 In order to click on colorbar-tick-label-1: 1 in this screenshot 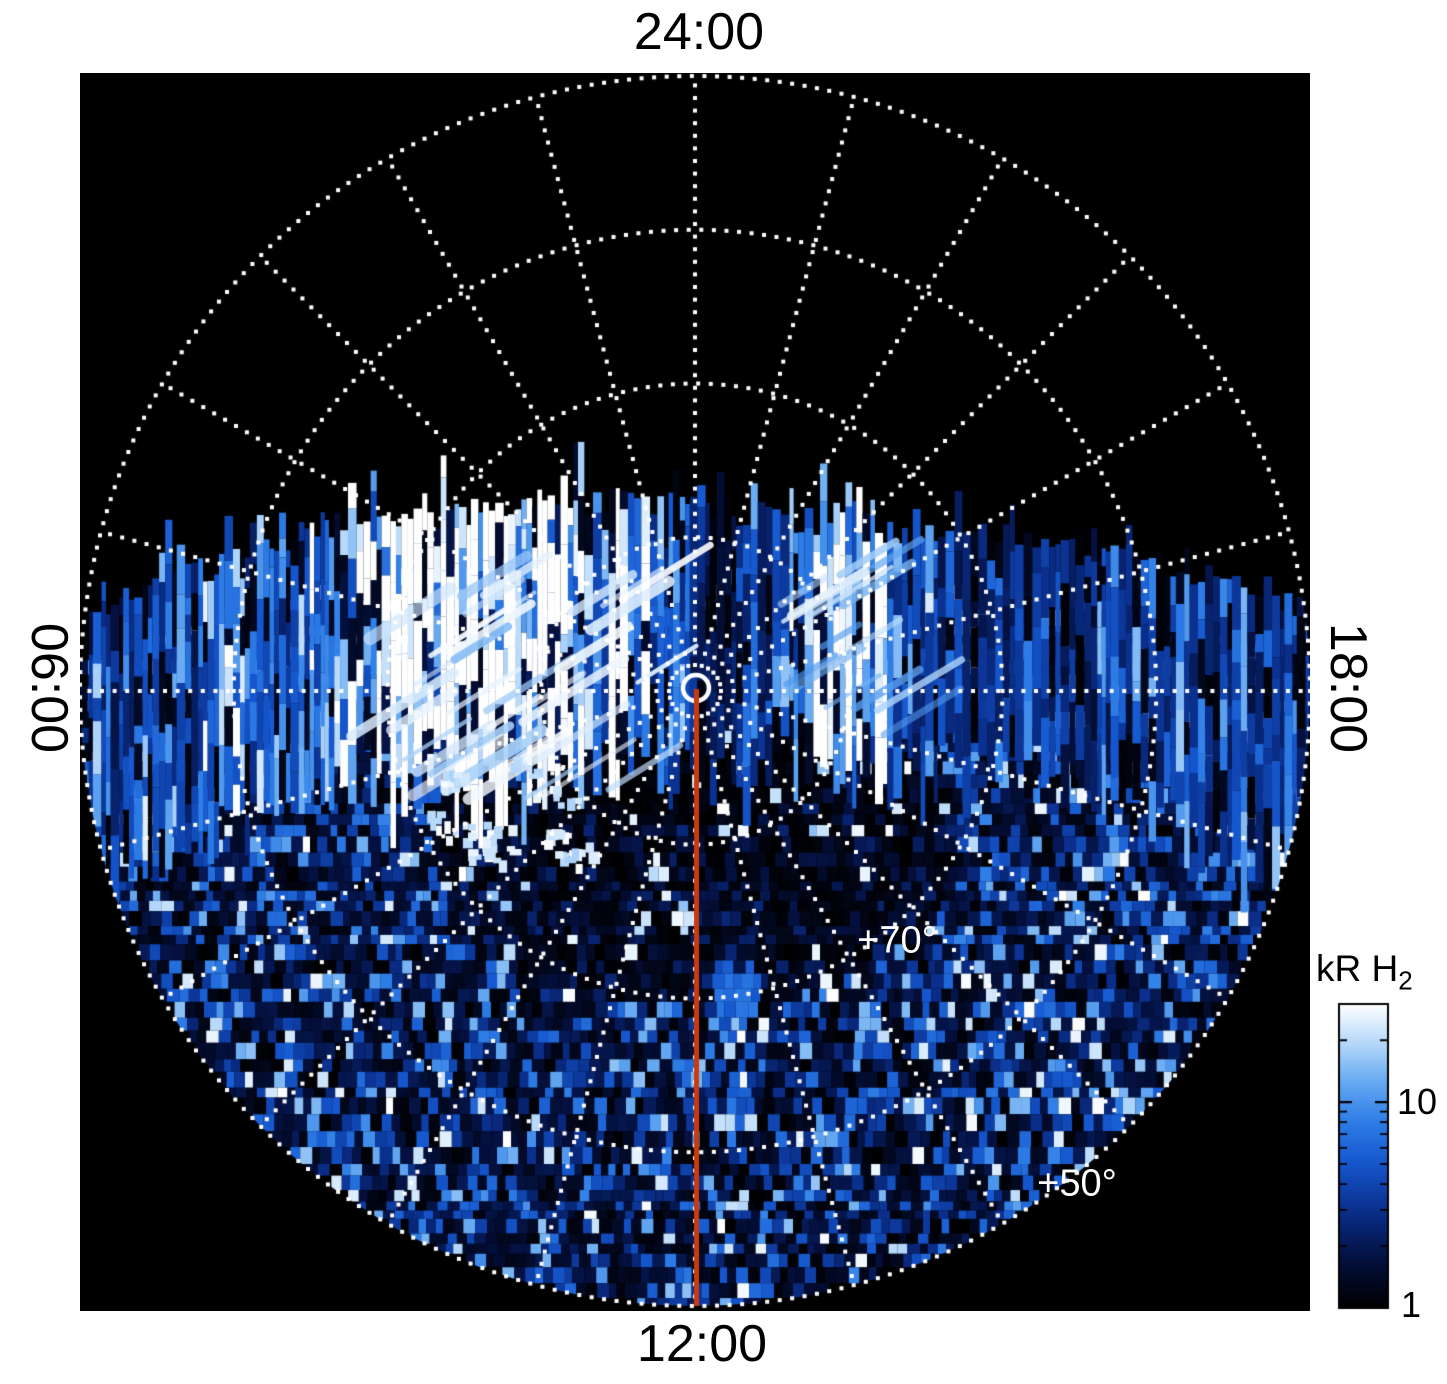, I will do `click(1411, 1304)`.